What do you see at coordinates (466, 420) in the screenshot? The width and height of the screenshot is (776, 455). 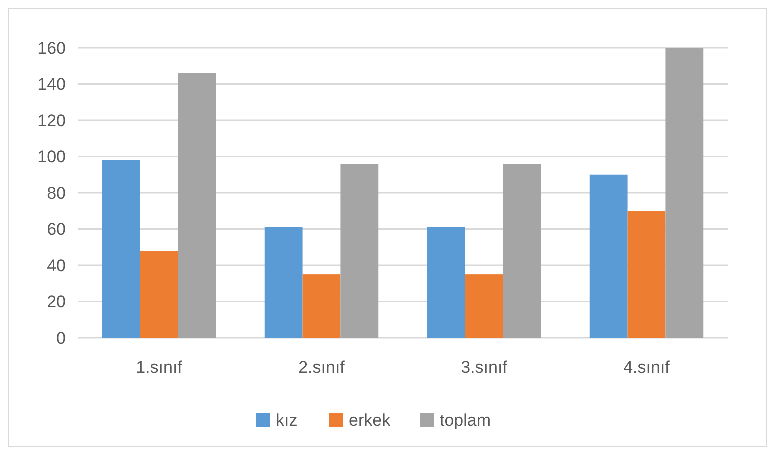 I see `legend-label: toplam` at bounding box center [466, 420].